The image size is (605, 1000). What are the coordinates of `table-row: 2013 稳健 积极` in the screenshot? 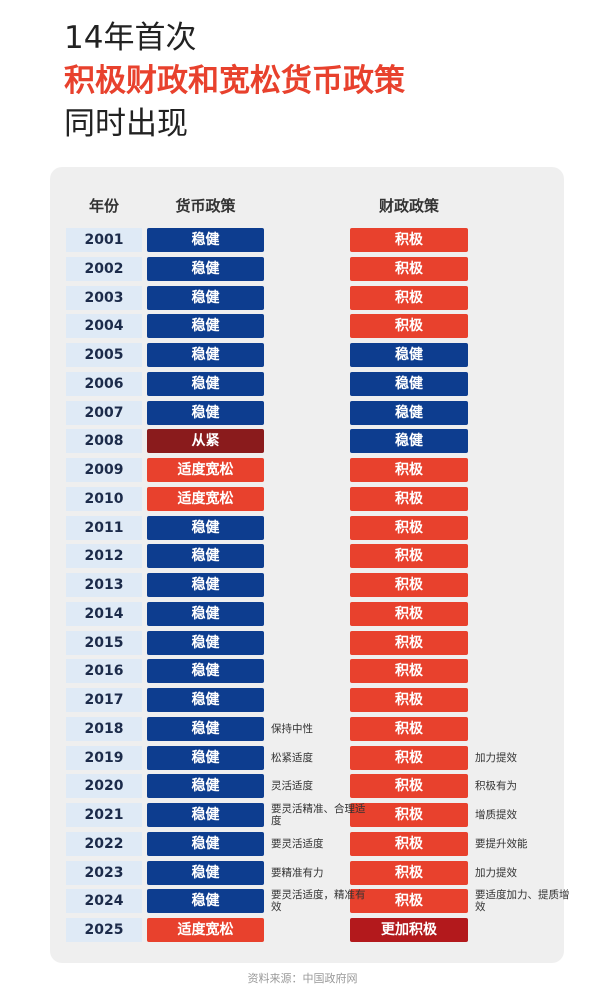 It's located at (302, 585).